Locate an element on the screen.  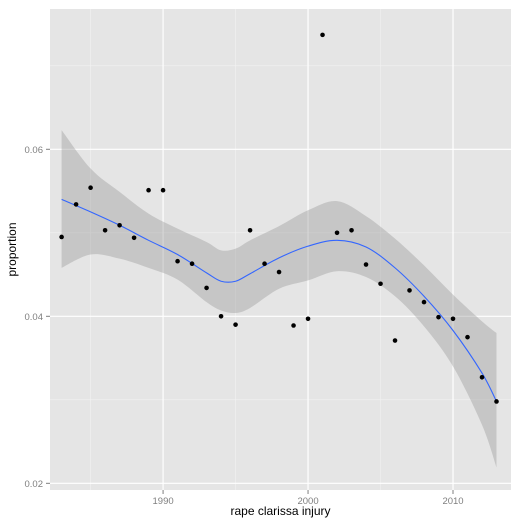
y-axis-ticks: 0.02 0.04 0.06 is located at coordinates (37, 317).